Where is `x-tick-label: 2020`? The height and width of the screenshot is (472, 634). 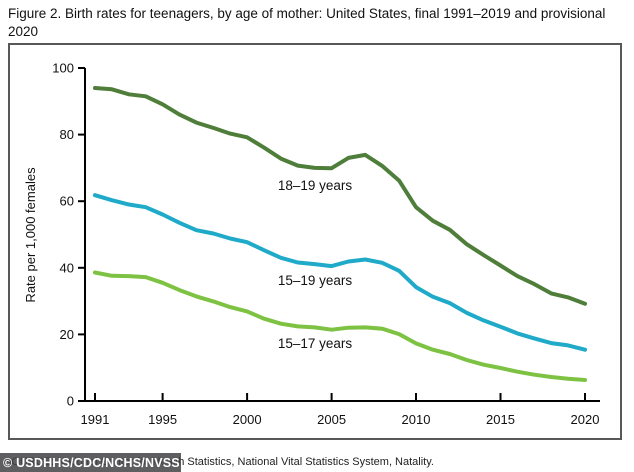
x-tick-label: 2020 is located at coordinates (585, 419).